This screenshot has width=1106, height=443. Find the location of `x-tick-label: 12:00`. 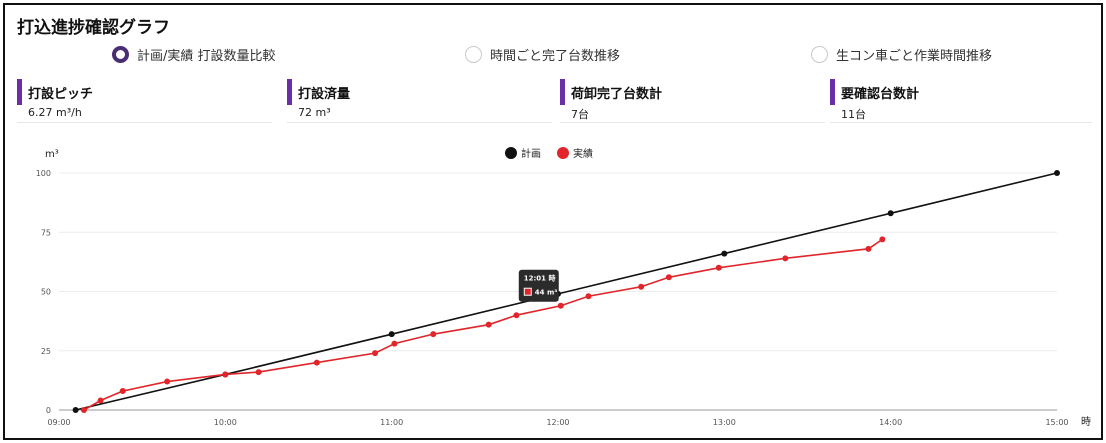

x-tick-label: 12:00 is located at coordinates (557, 422).